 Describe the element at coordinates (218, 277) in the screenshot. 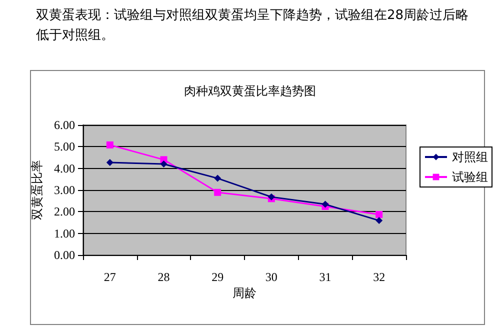

I see `x-tick-label: 29` at that location.